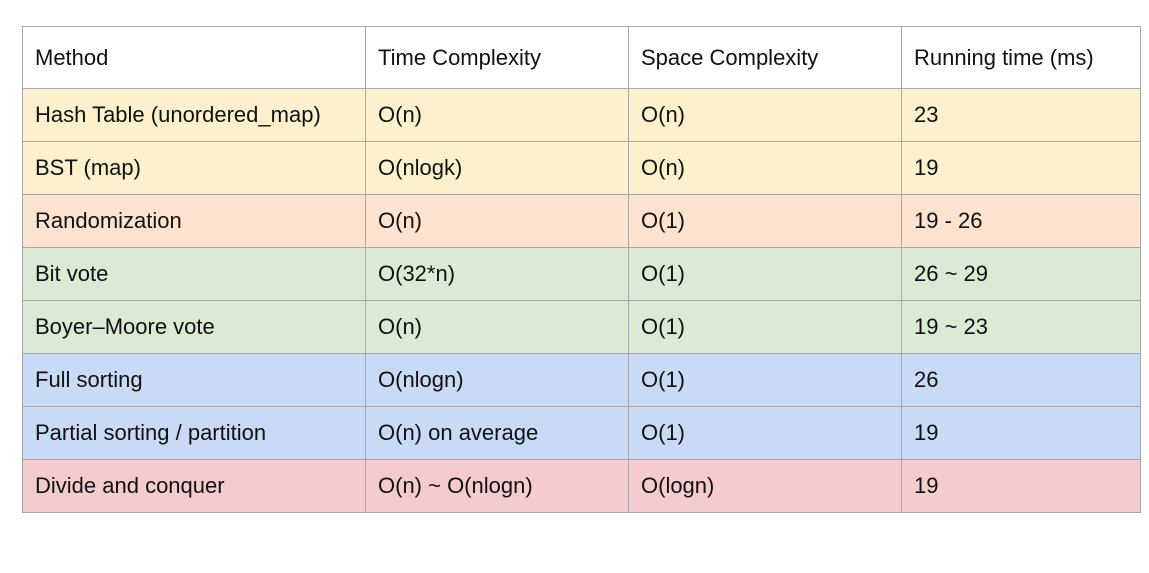  I want to click on table-row: Bit vote O(32*n) O(1) 26 ~ 29, so click(581, 274).